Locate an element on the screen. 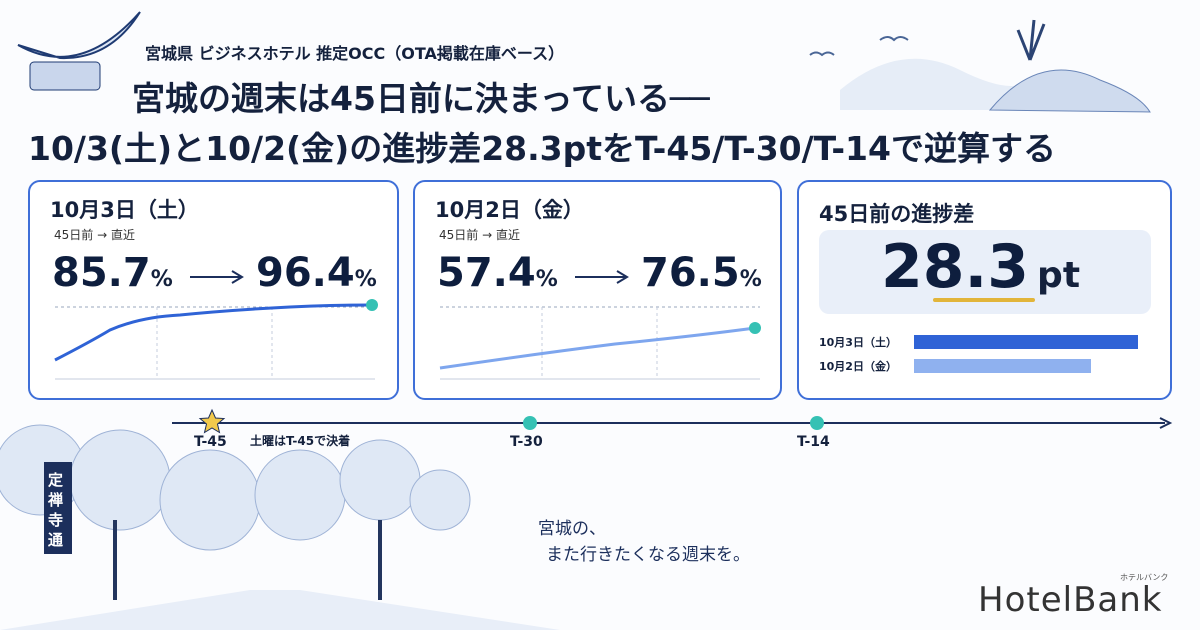  sign: 定禅寺通 is located at coordinates (56, 510).